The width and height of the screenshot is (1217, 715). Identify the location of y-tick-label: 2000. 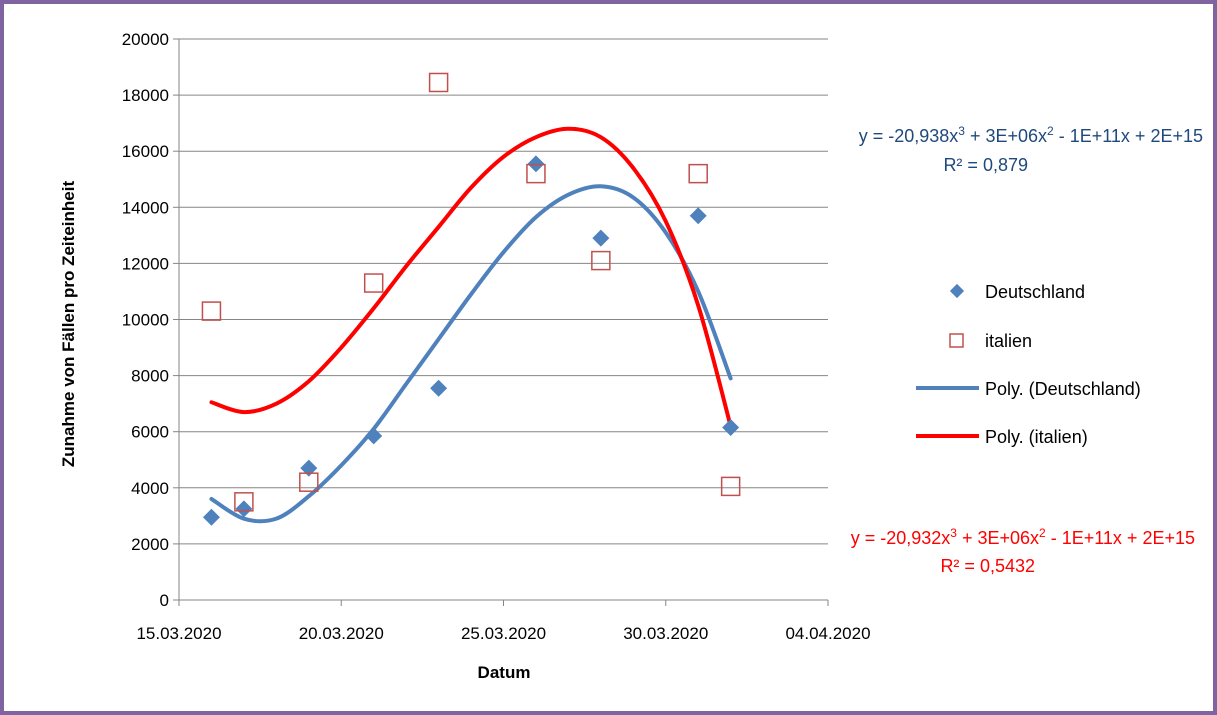
(150, 544).